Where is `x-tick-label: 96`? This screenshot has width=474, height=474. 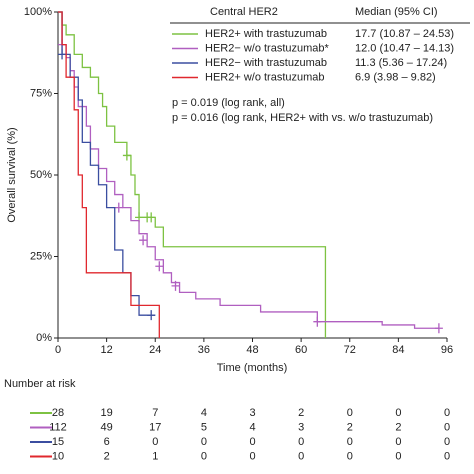 x-tick-label: 96 is located at coordinates (447, 350).